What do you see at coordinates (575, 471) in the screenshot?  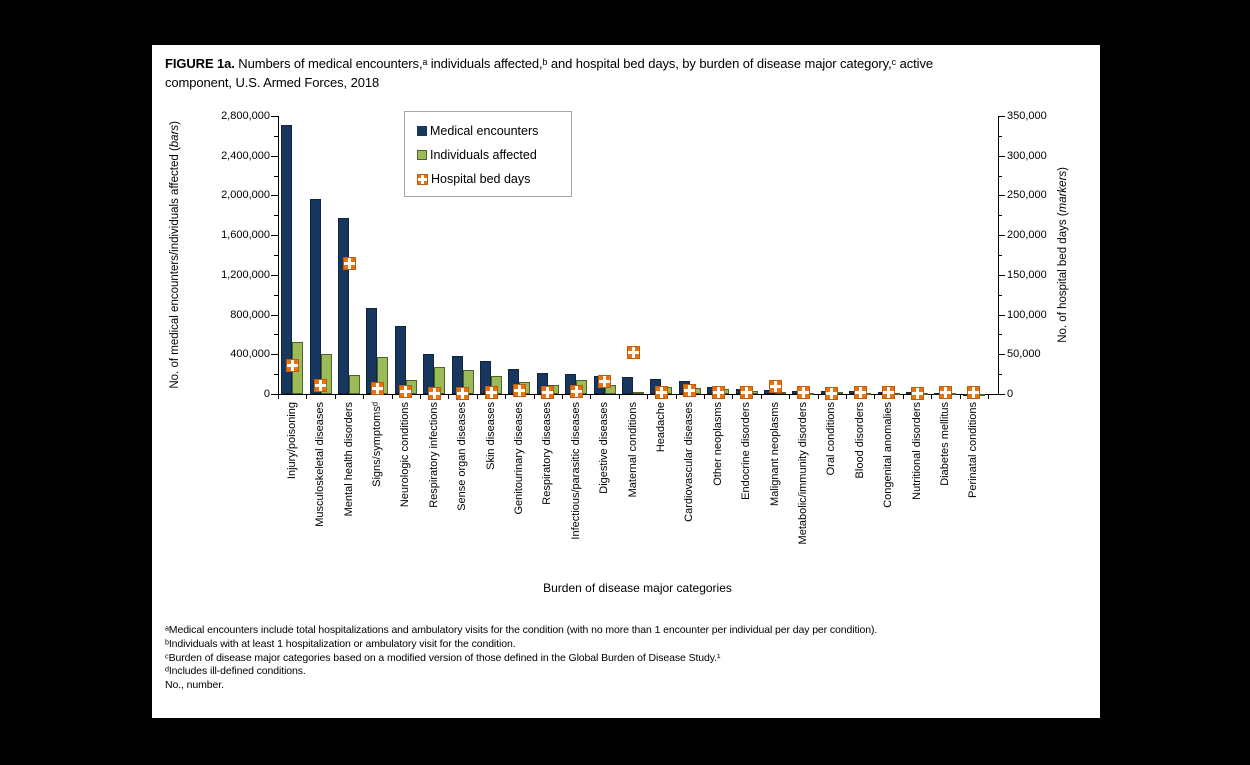 I see `x-axis-category-label: Infectious/parasitic diseases` at bounding box center [575, 471].